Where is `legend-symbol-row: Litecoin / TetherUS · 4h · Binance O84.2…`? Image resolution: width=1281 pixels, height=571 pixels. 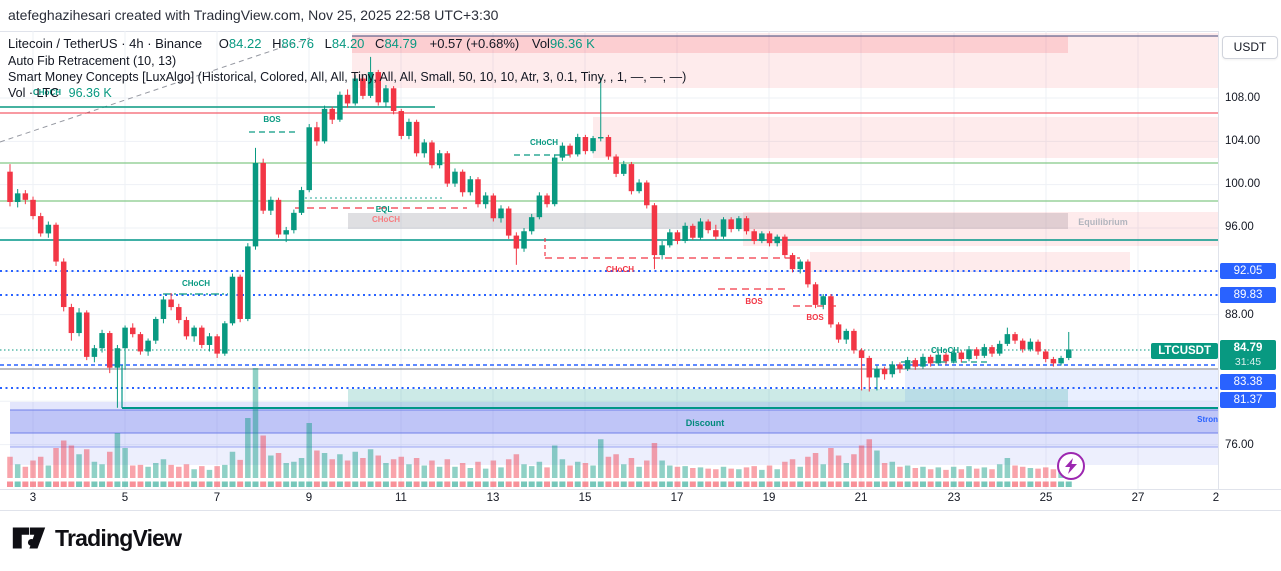 legend-symbol-row: Litecoin / TetherUS · 4h · Binance O84.2… is located at coordinates (347, 44).